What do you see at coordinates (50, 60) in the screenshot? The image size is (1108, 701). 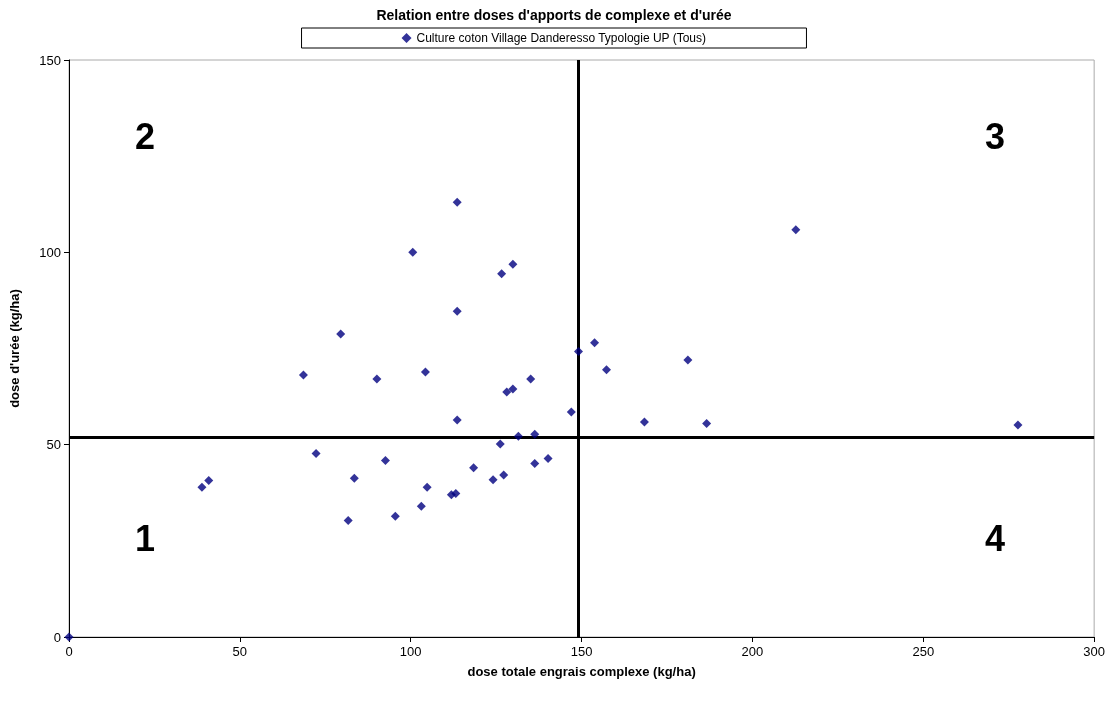 I see `y-tick-label: 150` at bounding box center [50, 60].